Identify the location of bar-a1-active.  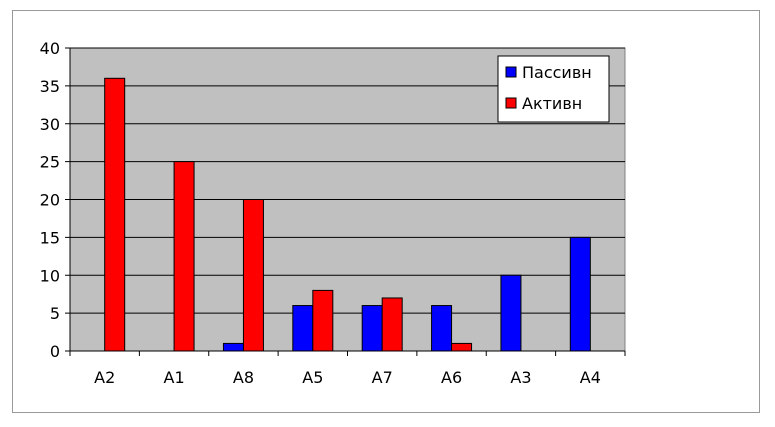
(184, 256).